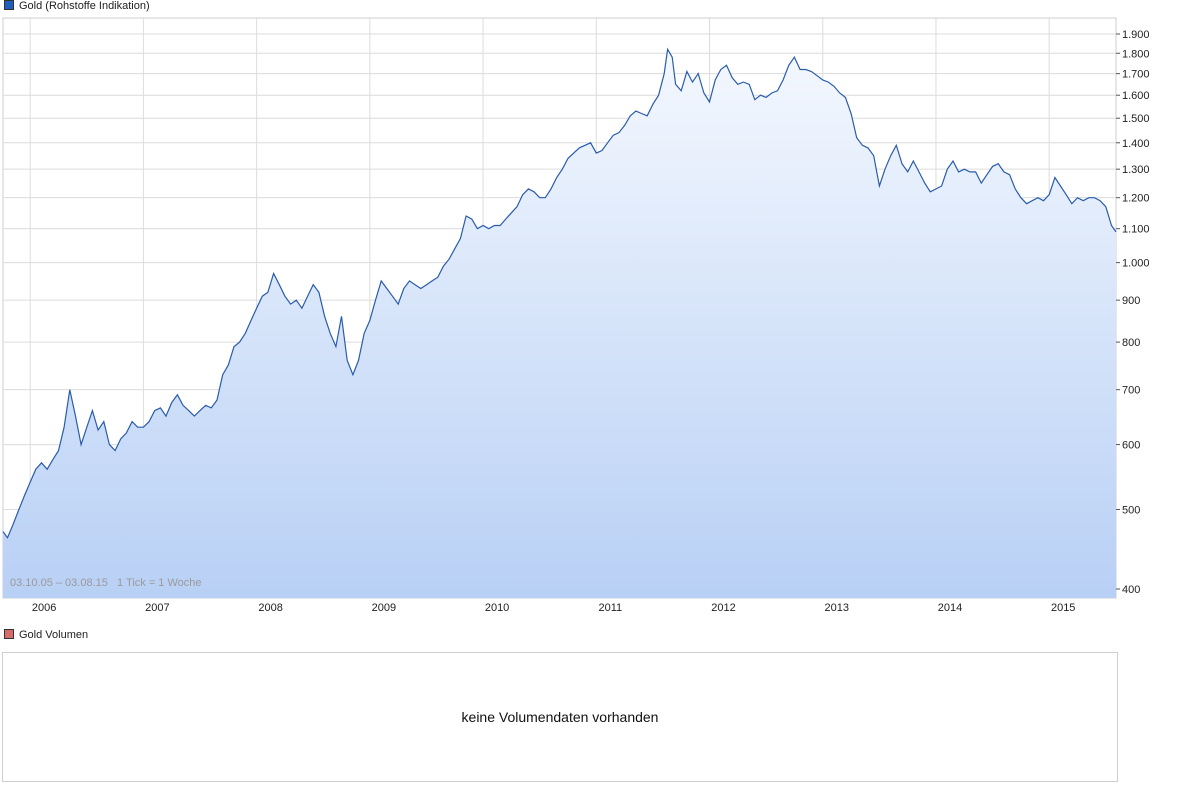 The image size is (1177, 796). I want to click on x-tick-label: 2014, so click(950, 608).